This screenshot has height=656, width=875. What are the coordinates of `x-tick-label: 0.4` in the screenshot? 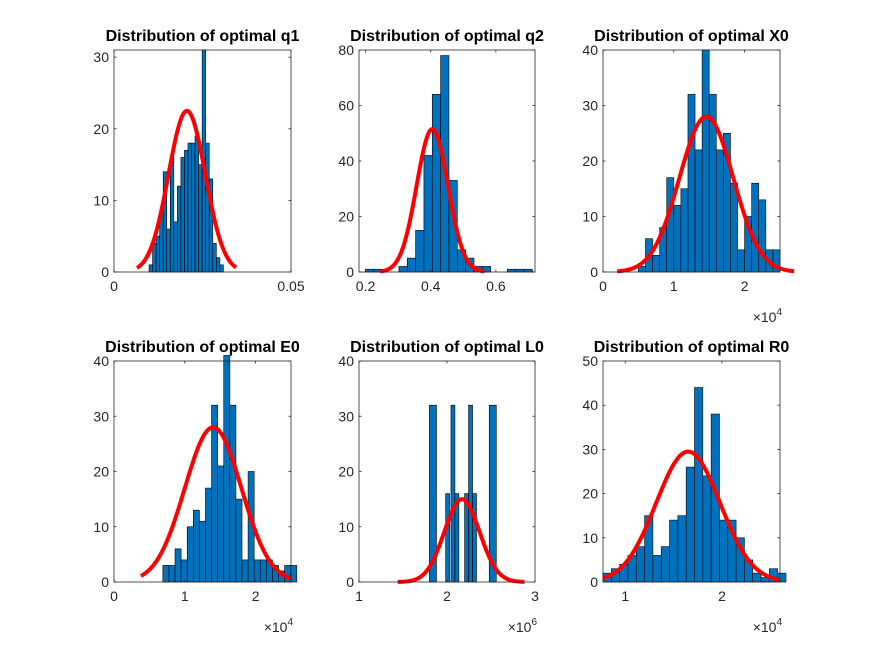 It's located at (431, 286).